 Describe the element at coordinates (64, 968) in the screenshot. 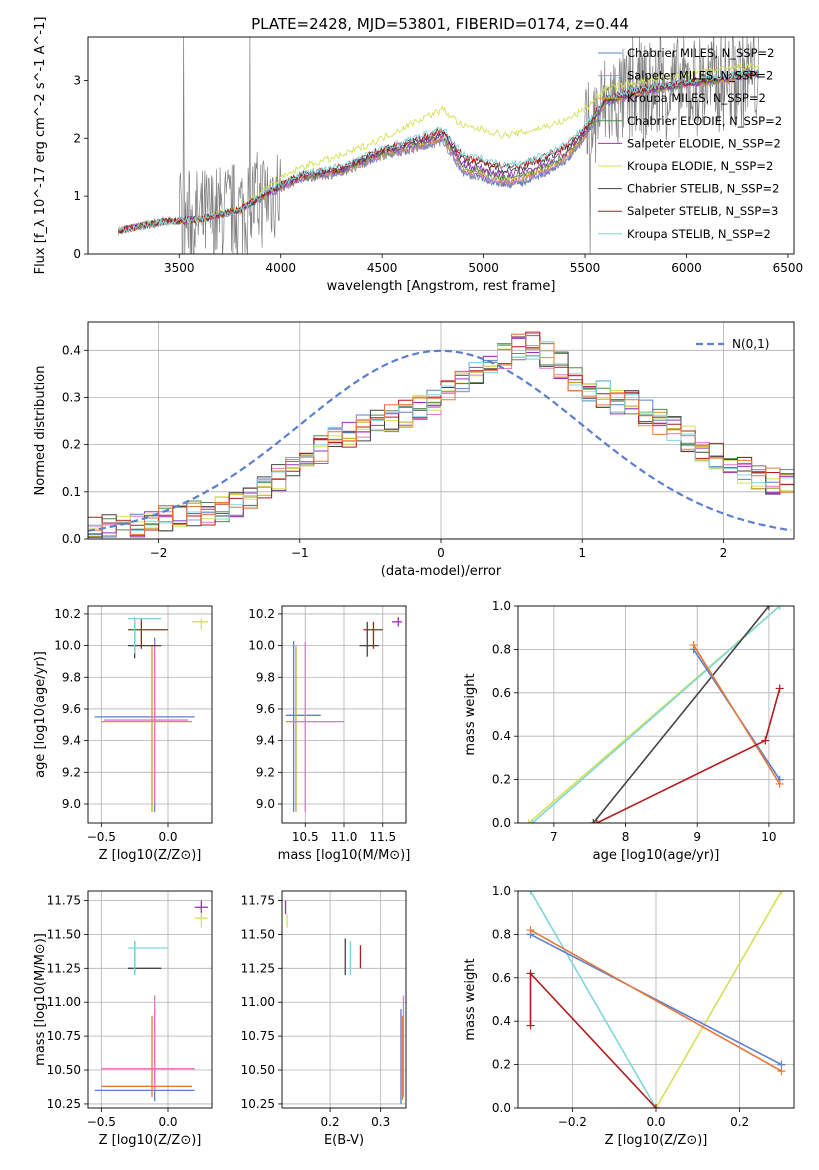

I see `y-tick-label: 11.25` at that location.